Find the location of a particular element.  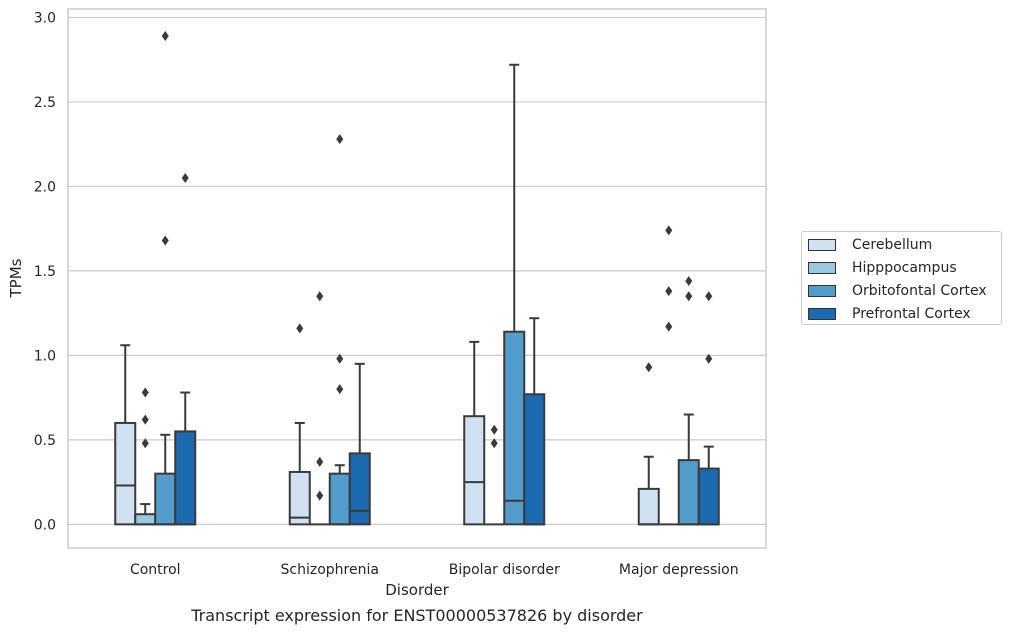

y-tick-label: 0.0 is located at coordinates (45, 525).